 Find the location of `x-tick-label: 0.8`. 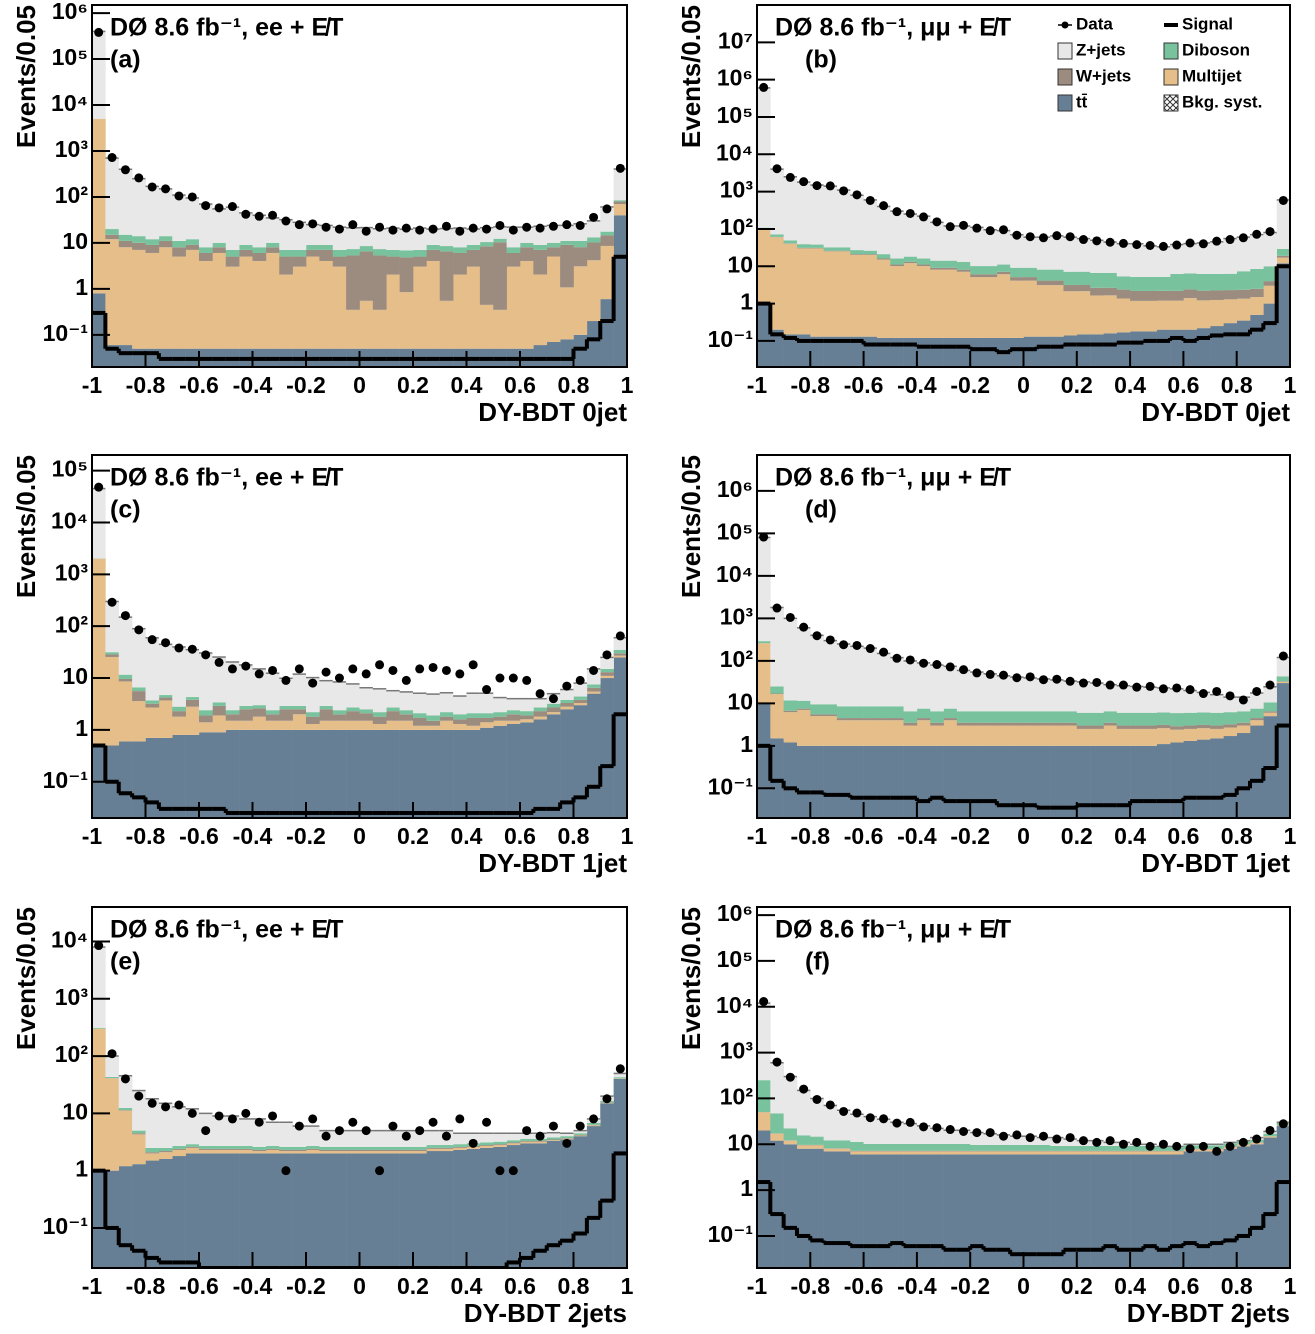

x-tick-label: 0.8 is located at coordinates (574, 1286).